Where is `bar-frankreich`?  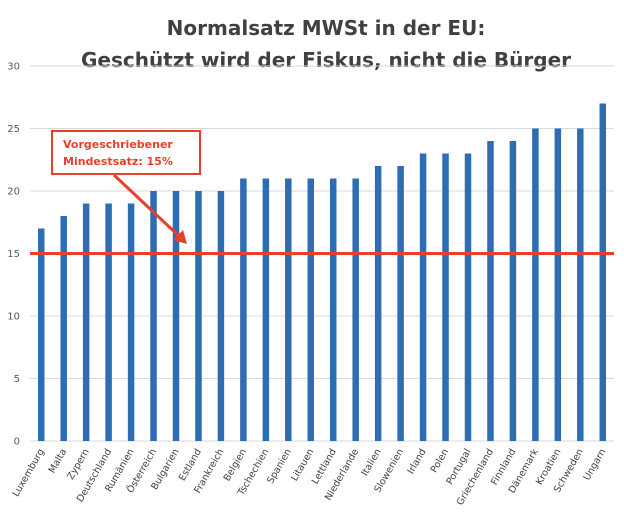 bar-frankreich is located at coordinates (221, 316).